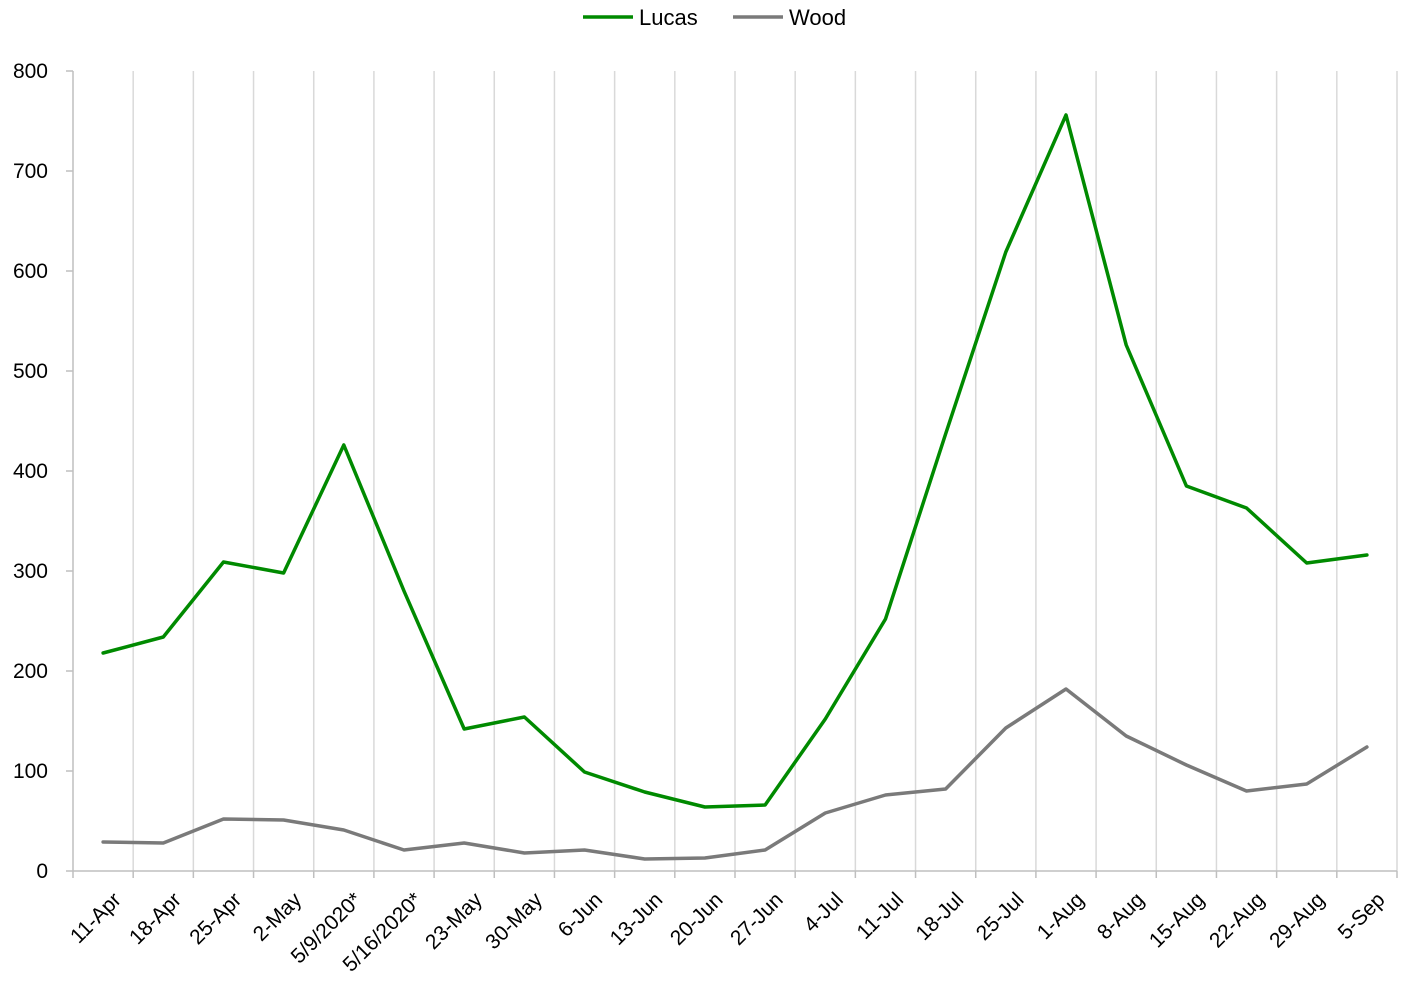  Describe the element at coordinates (155, 918) in the screenshot. I see `x-tick-label: 18-Apr` at that location.